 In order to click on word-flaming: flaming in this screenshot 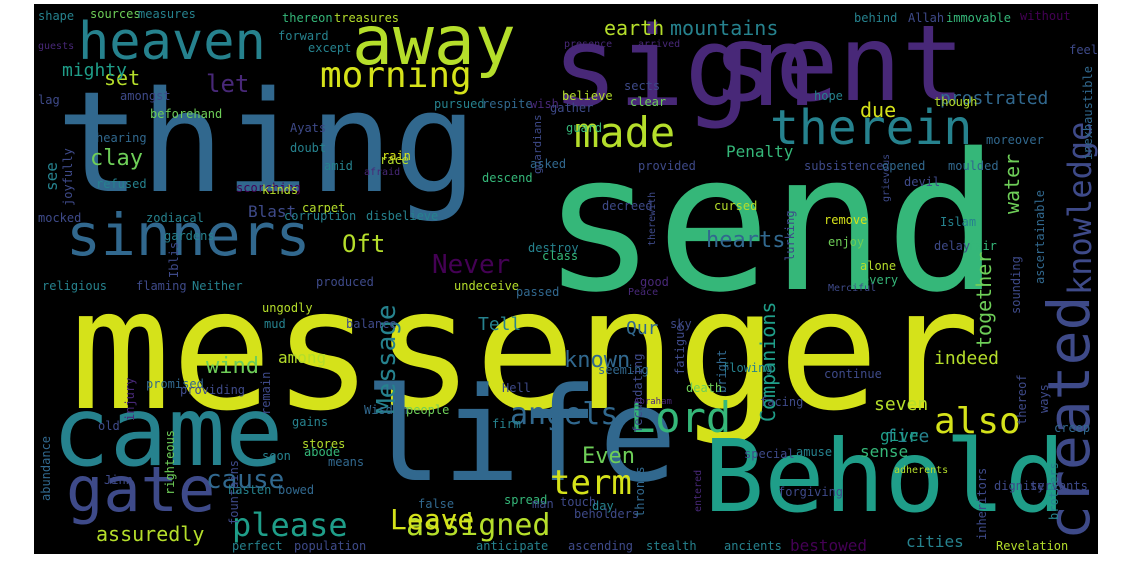, I will do `click(161, 286)`.